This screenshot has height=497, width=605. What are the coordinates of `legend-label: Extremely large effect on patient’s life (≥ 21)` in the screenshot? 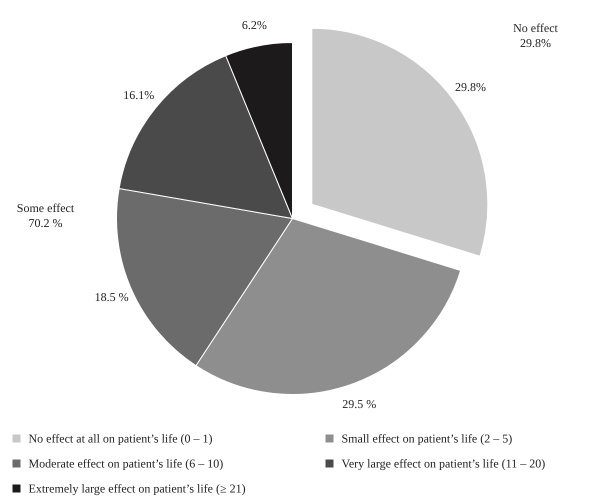 It's located at (137, 489).